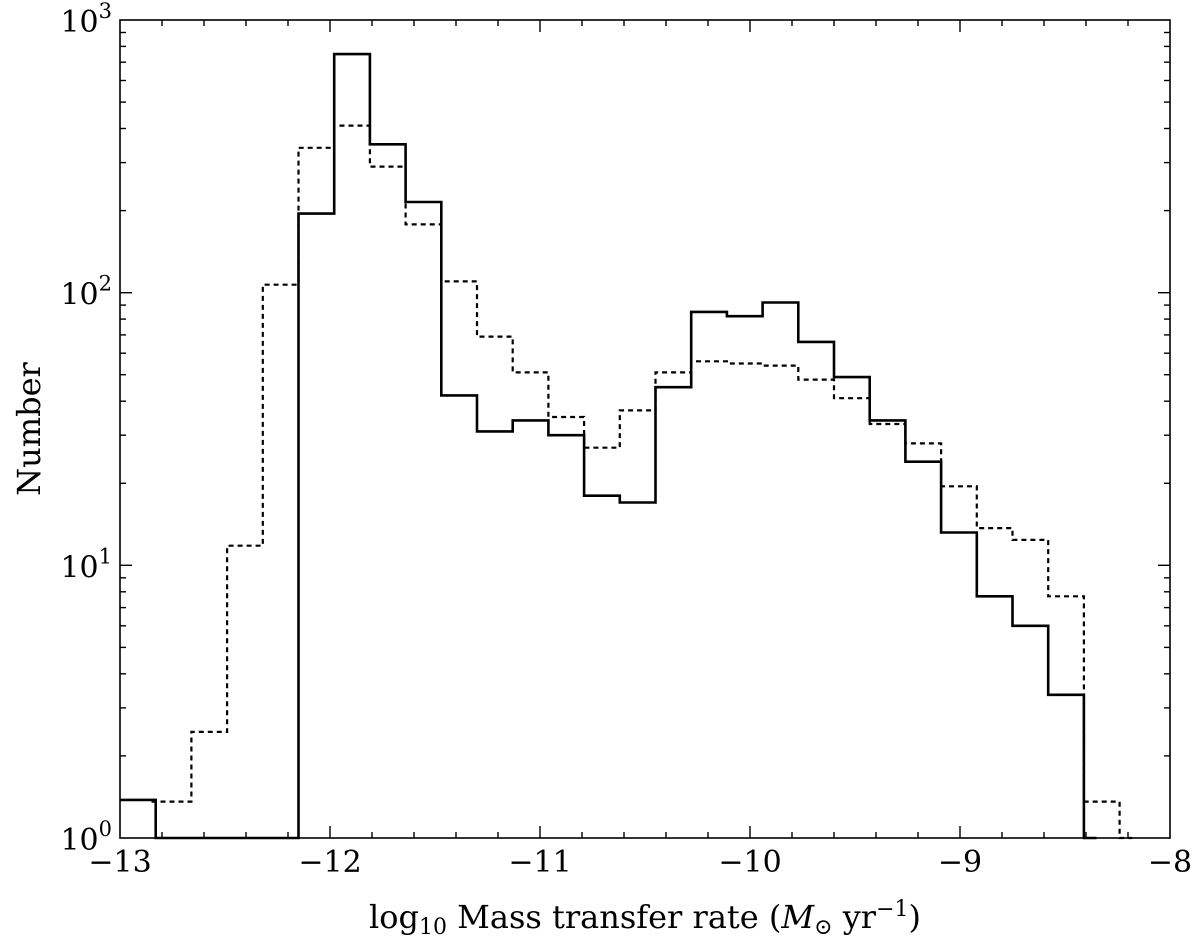 The height and width of the screenshot is (943, 1200). Describe the element at coordinates (855, 917) in the screenshot. I see `x-axis-title-unit: yr` at that location.